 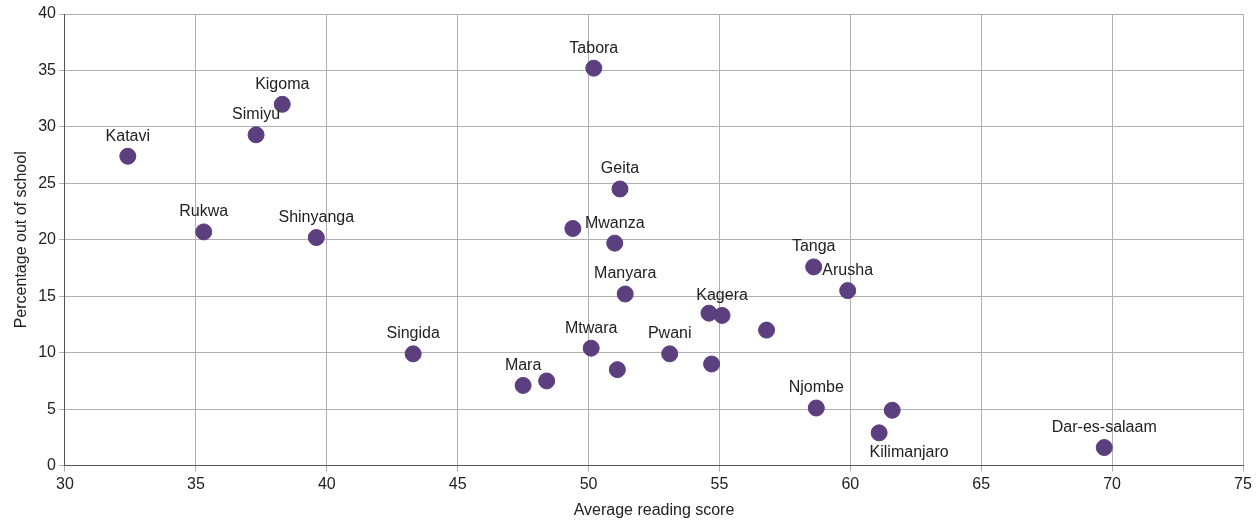 What do you see at coordinates (47, 239) in the screenshot?
I see `y-tick-label: 20` at bounding box center [47, 239].